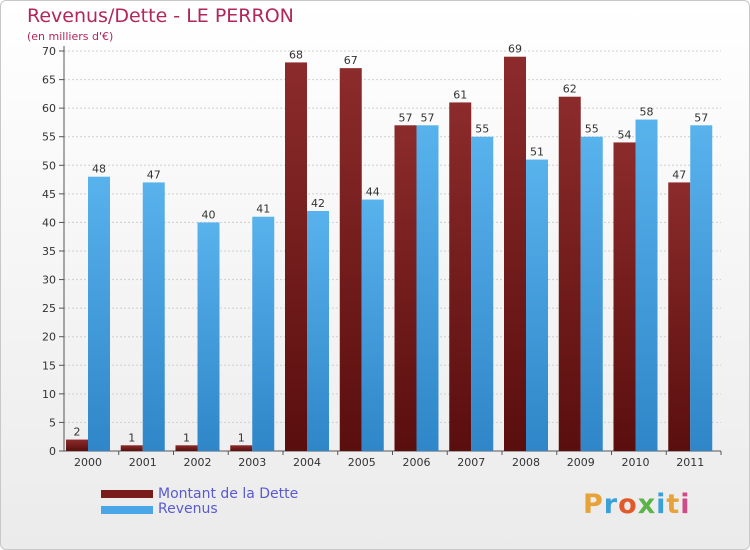 The image size is (750, 550). I want to click on y-tick-label: 50, so click(49, 165).